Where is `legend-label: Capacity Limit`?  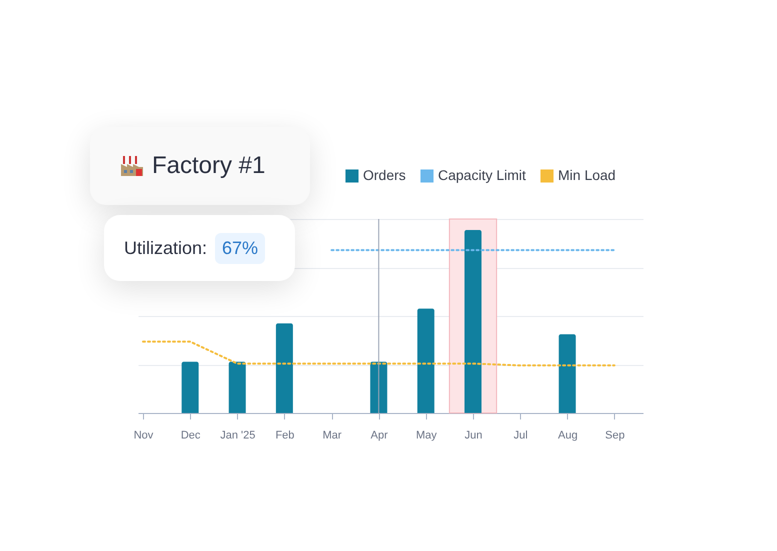
legend-label: Capacity Limit is located at coordinates (482, 175).